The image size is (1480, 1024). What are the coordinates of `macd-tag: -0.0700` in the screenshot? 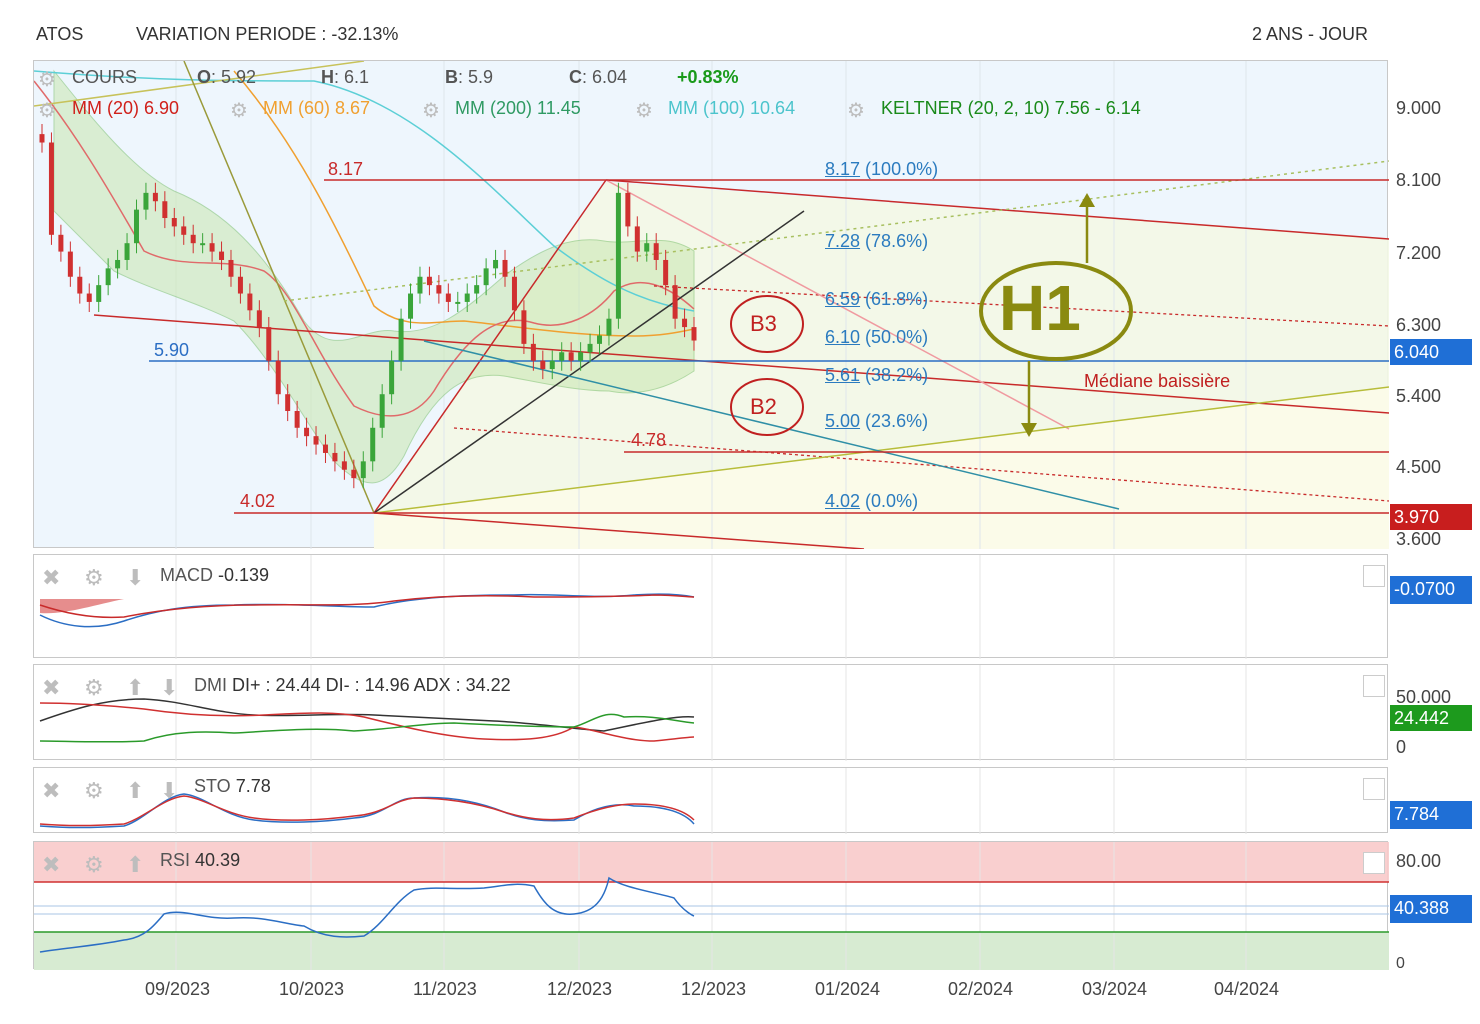 It's located at (1431, 590).